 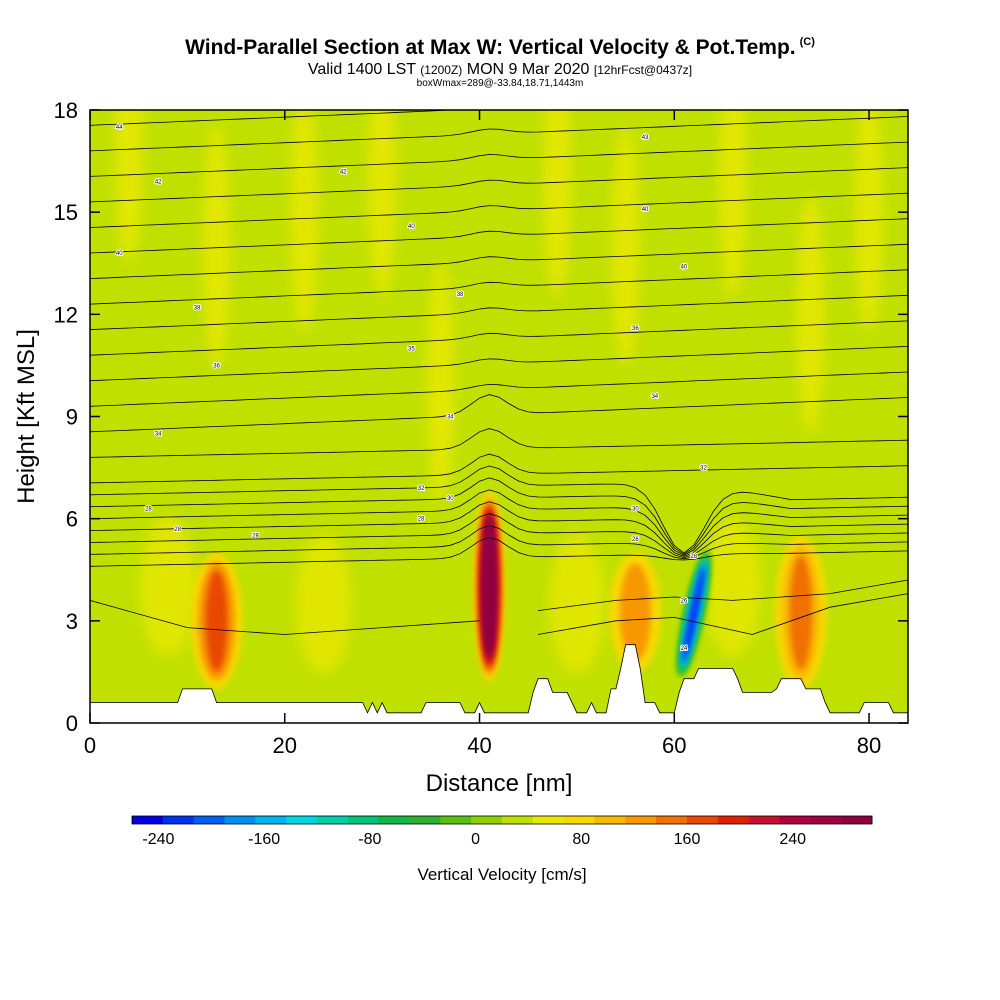 I want to click on y-axis-label: Height [Kft MSL], so click(x=26, y=416).